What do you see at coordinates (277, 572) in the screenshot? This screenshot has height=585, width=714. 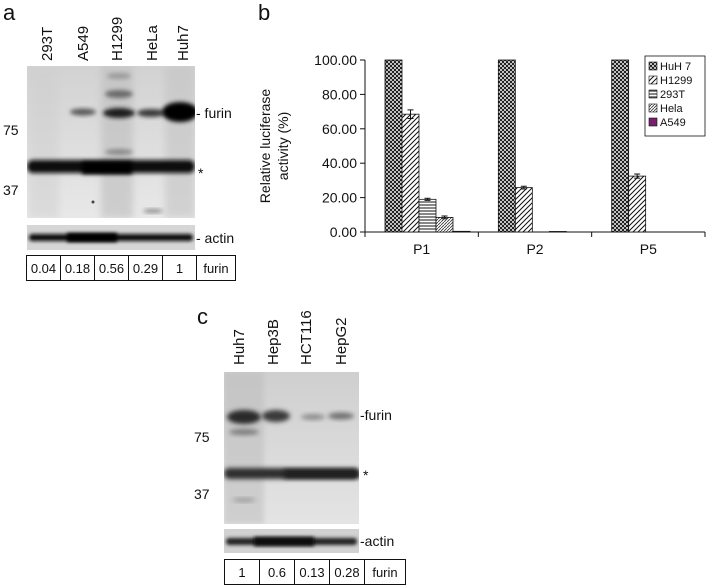 I see `panel-c-quant-hep3b: 0.6` at bounding box center [277, 572].